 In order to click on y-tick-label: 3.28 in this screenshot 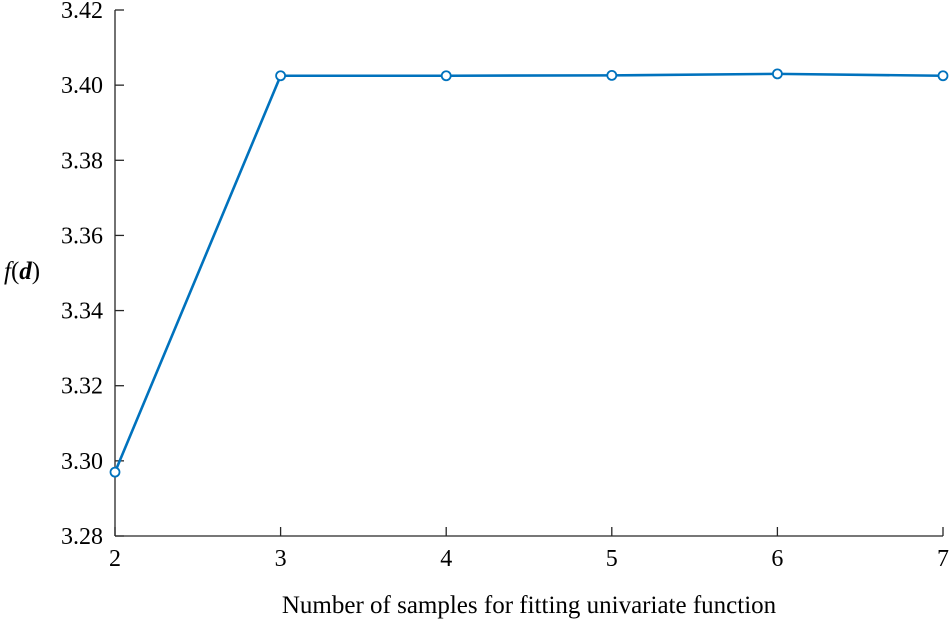, I will do `click(82, 537)`.